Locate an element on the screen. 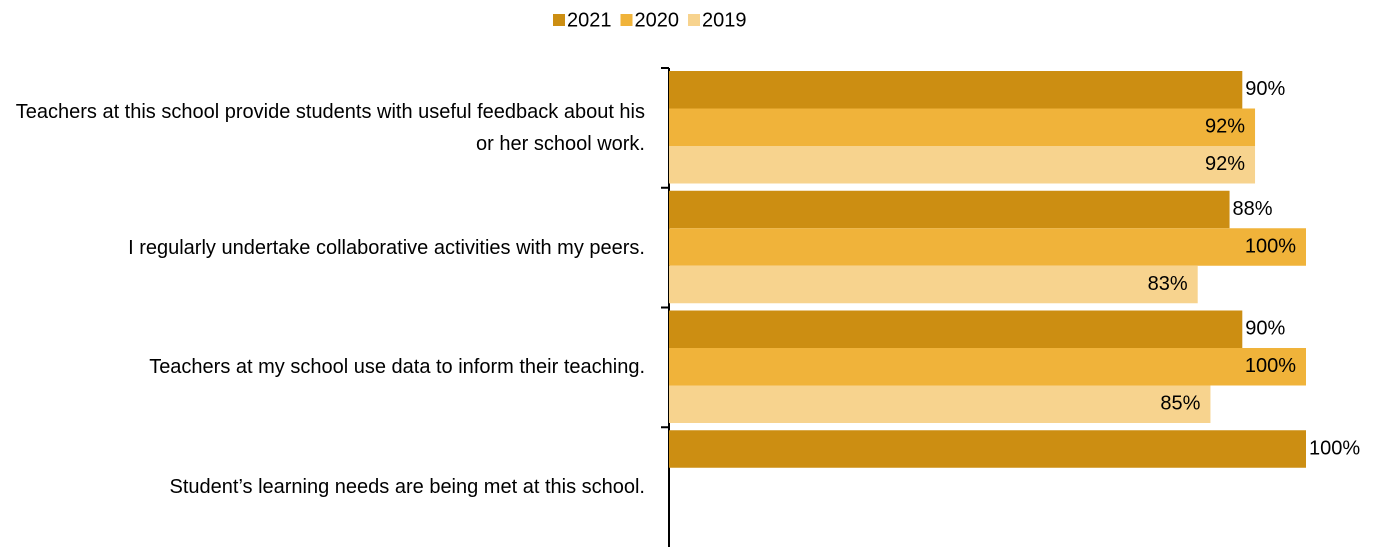 The image size is (1382, 547). legend-label: 2019 is located at coordinates (724, 20).